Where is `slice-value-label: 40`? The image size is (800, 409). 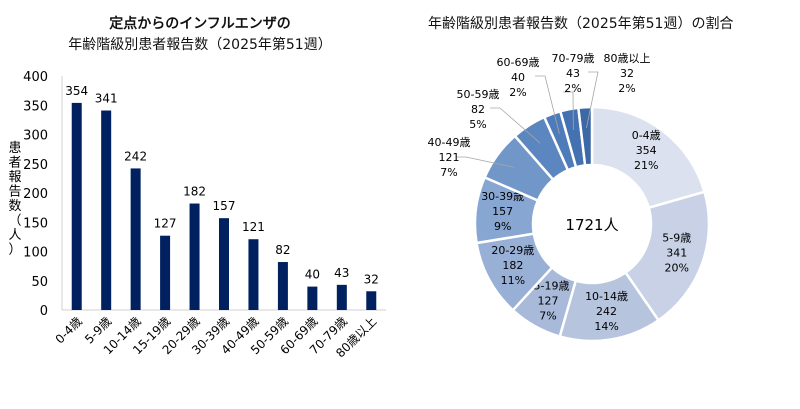
slice-value-label: 40 is located at coordinates (518, 77).